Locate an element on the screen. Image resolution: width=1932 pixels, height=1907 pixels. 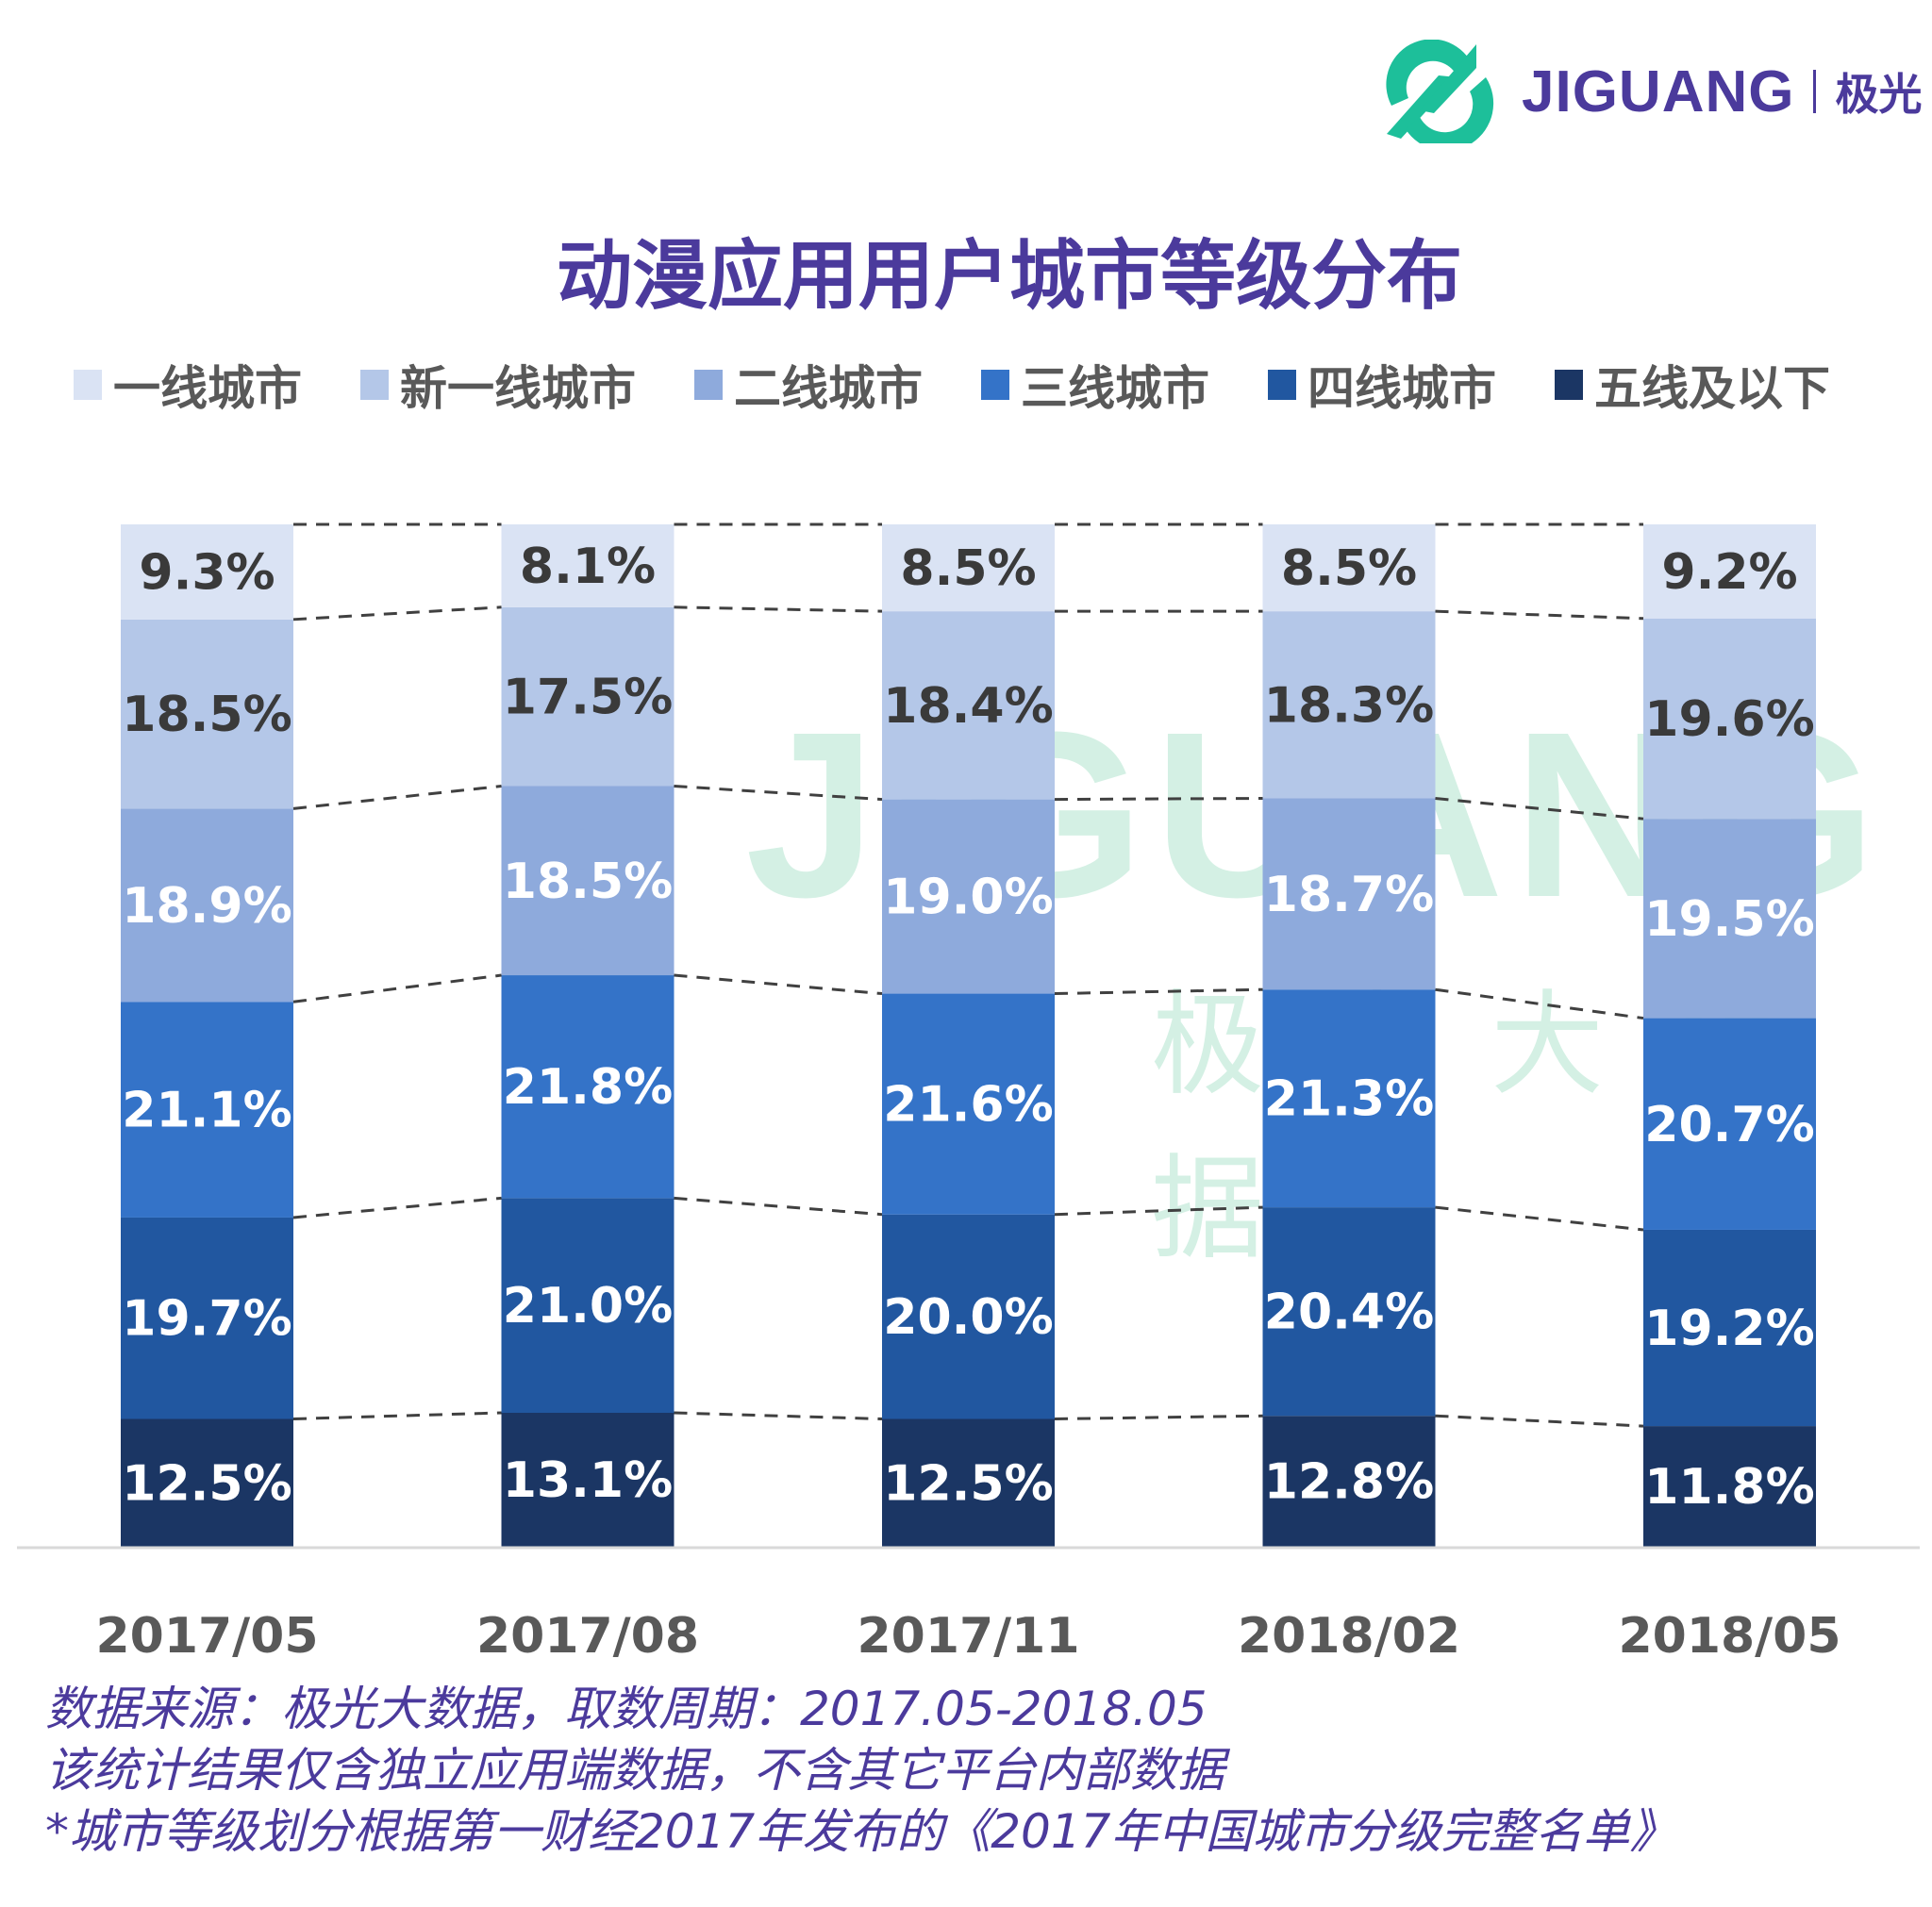
logo: JIGUANG 极光 is located at coordinates (1652, 91).